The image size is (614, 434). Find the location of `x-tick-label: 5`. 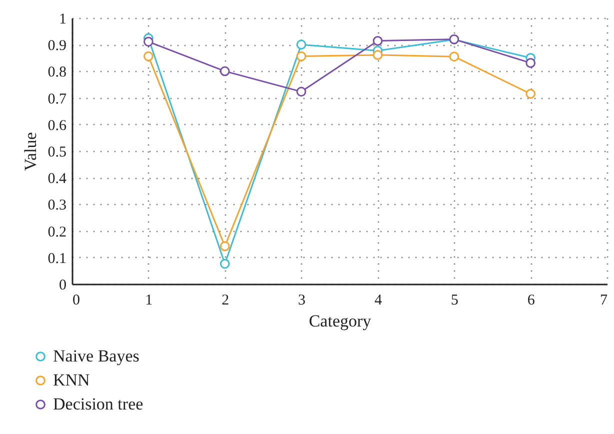

x-tick-label: 5 is located at coordinates (454, 300).